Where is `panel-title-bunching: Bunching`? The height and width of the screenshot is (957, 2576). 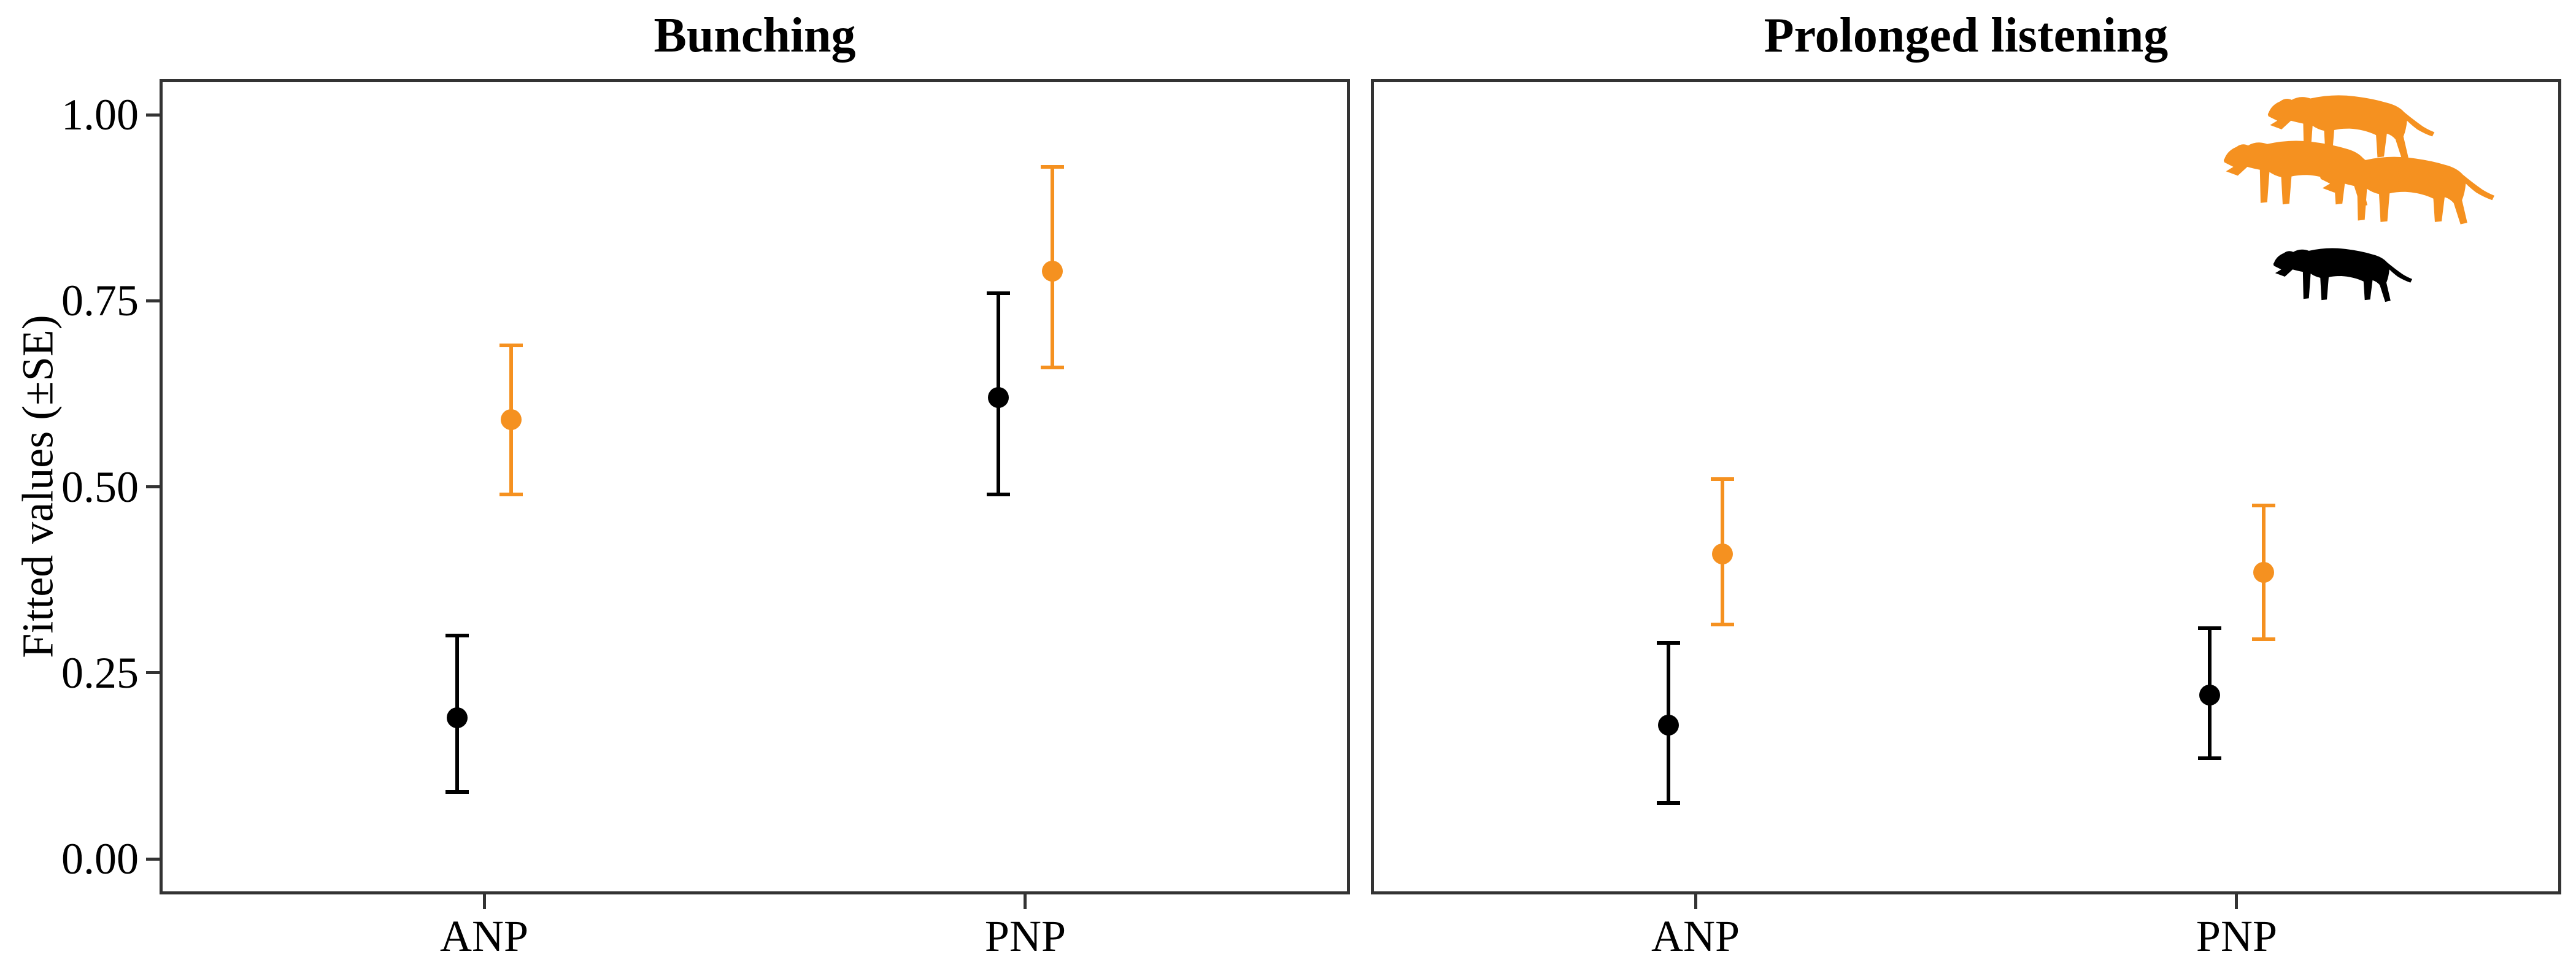 panel-title-bunching: Bunching is located at coordinates (755, 36).